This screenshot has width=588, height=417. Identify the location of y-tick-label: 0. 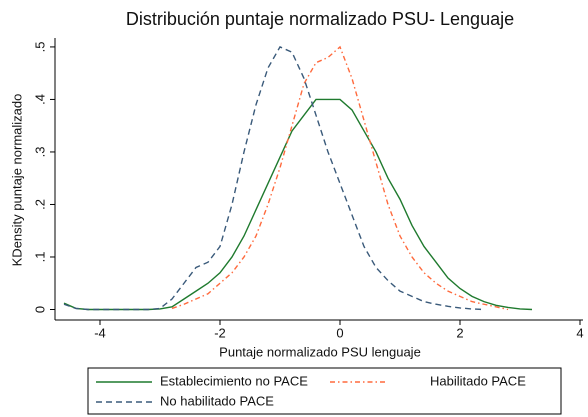
(39, 309).